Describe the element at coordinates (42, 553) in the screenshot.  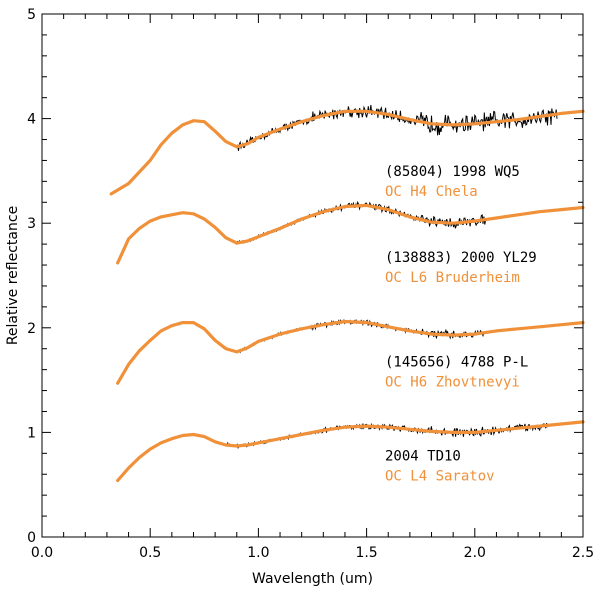
I see `x-tick-label: 0.0` at that location.